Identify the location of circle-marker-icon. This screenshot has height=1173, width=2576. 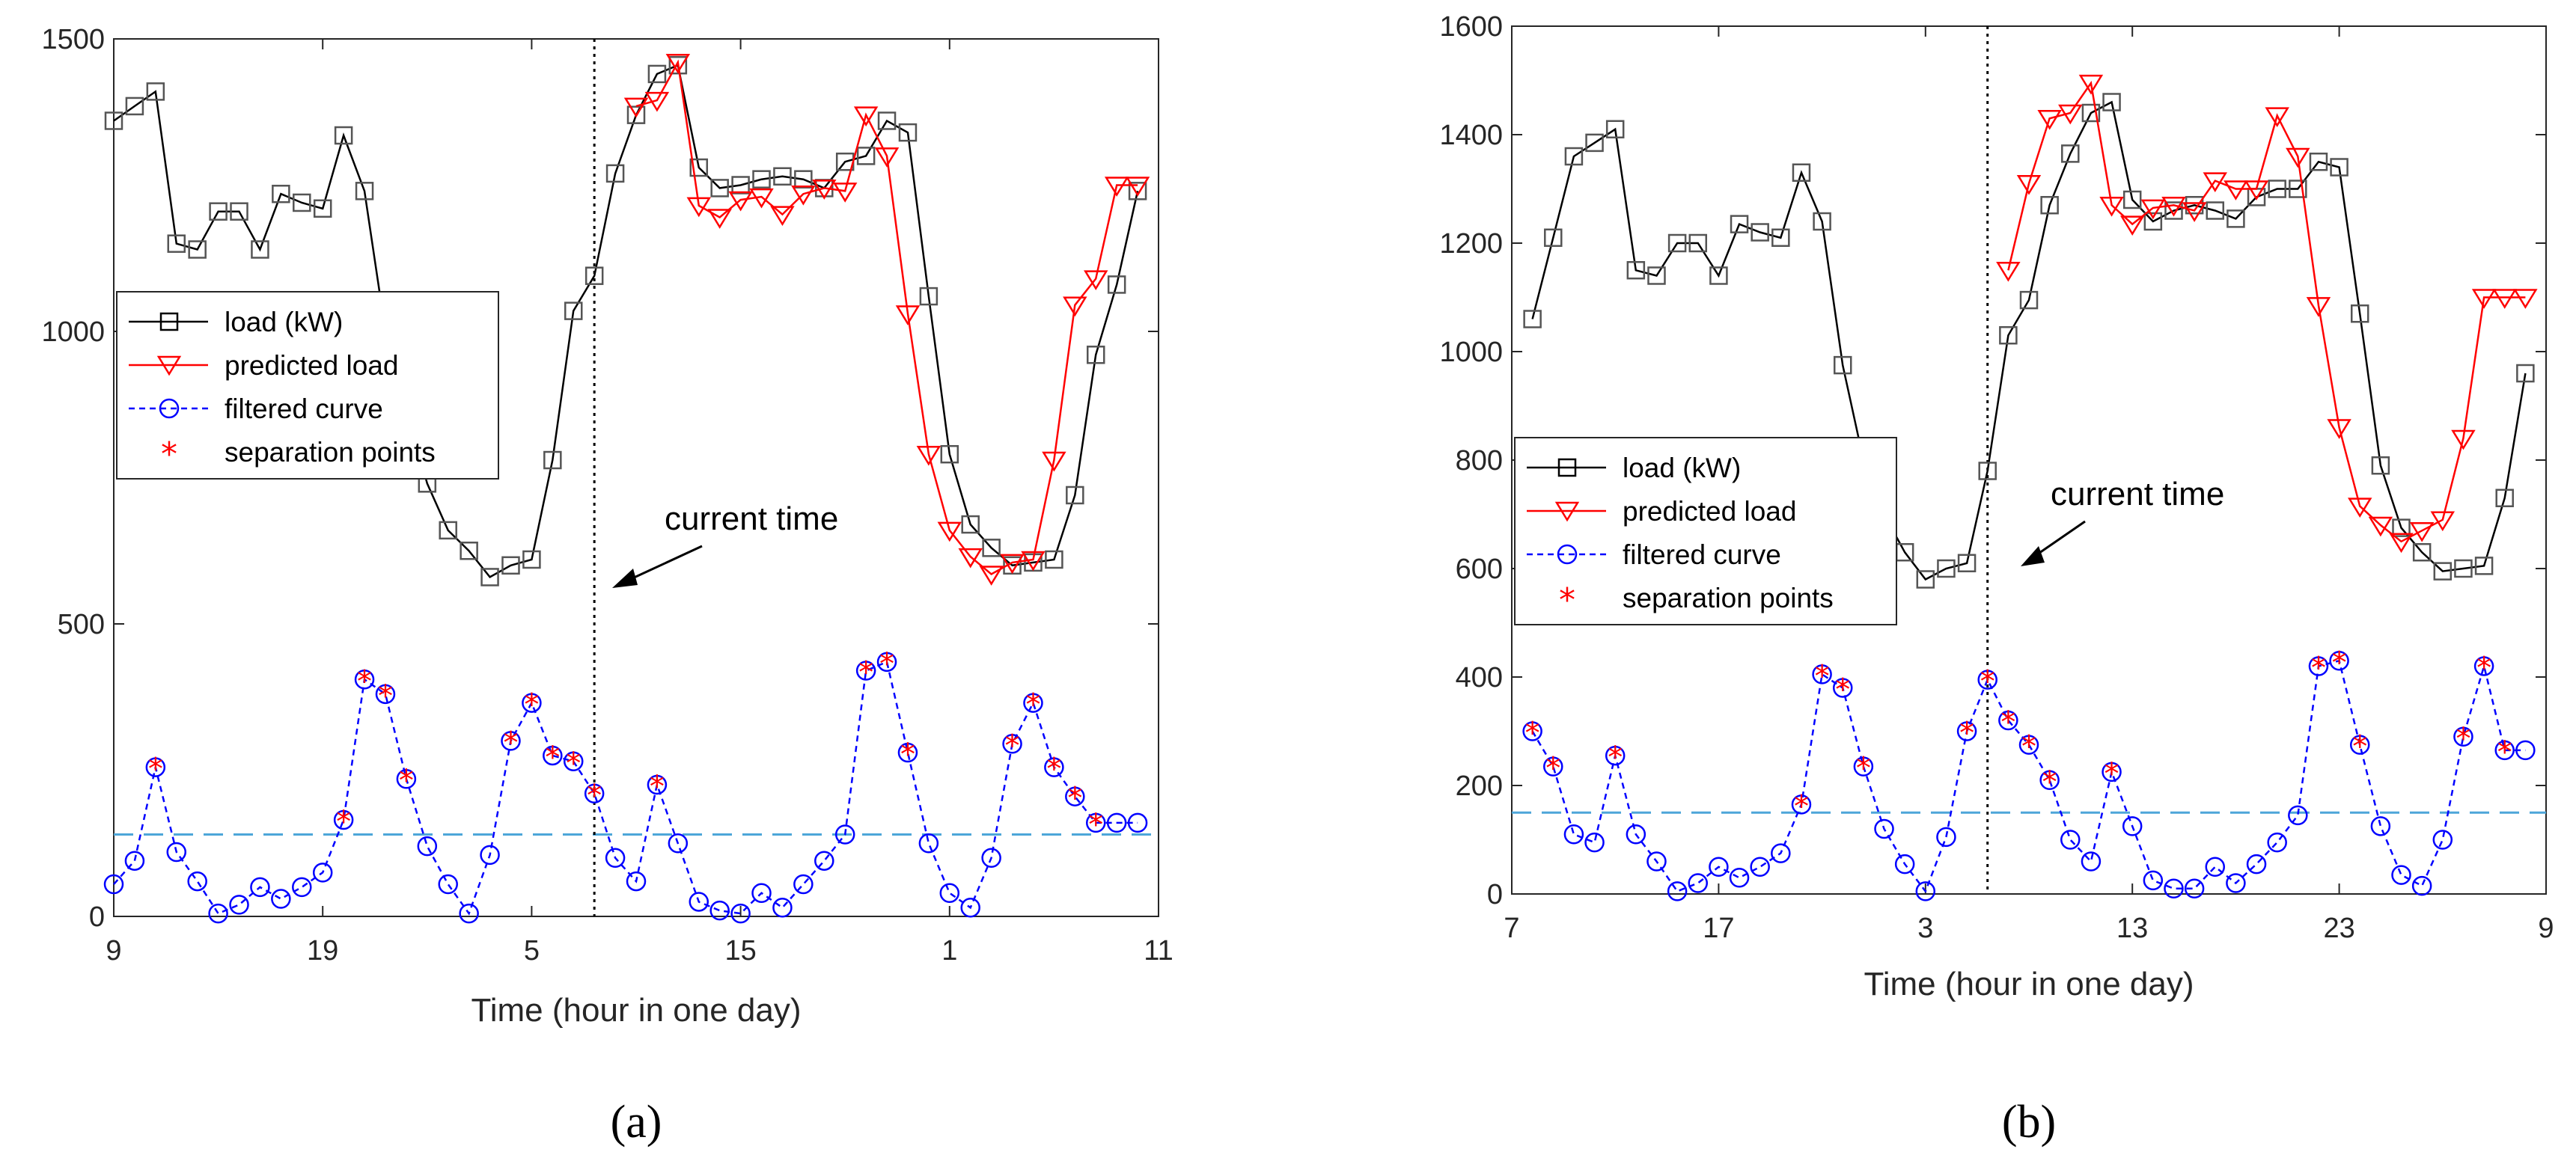
(169, 408).